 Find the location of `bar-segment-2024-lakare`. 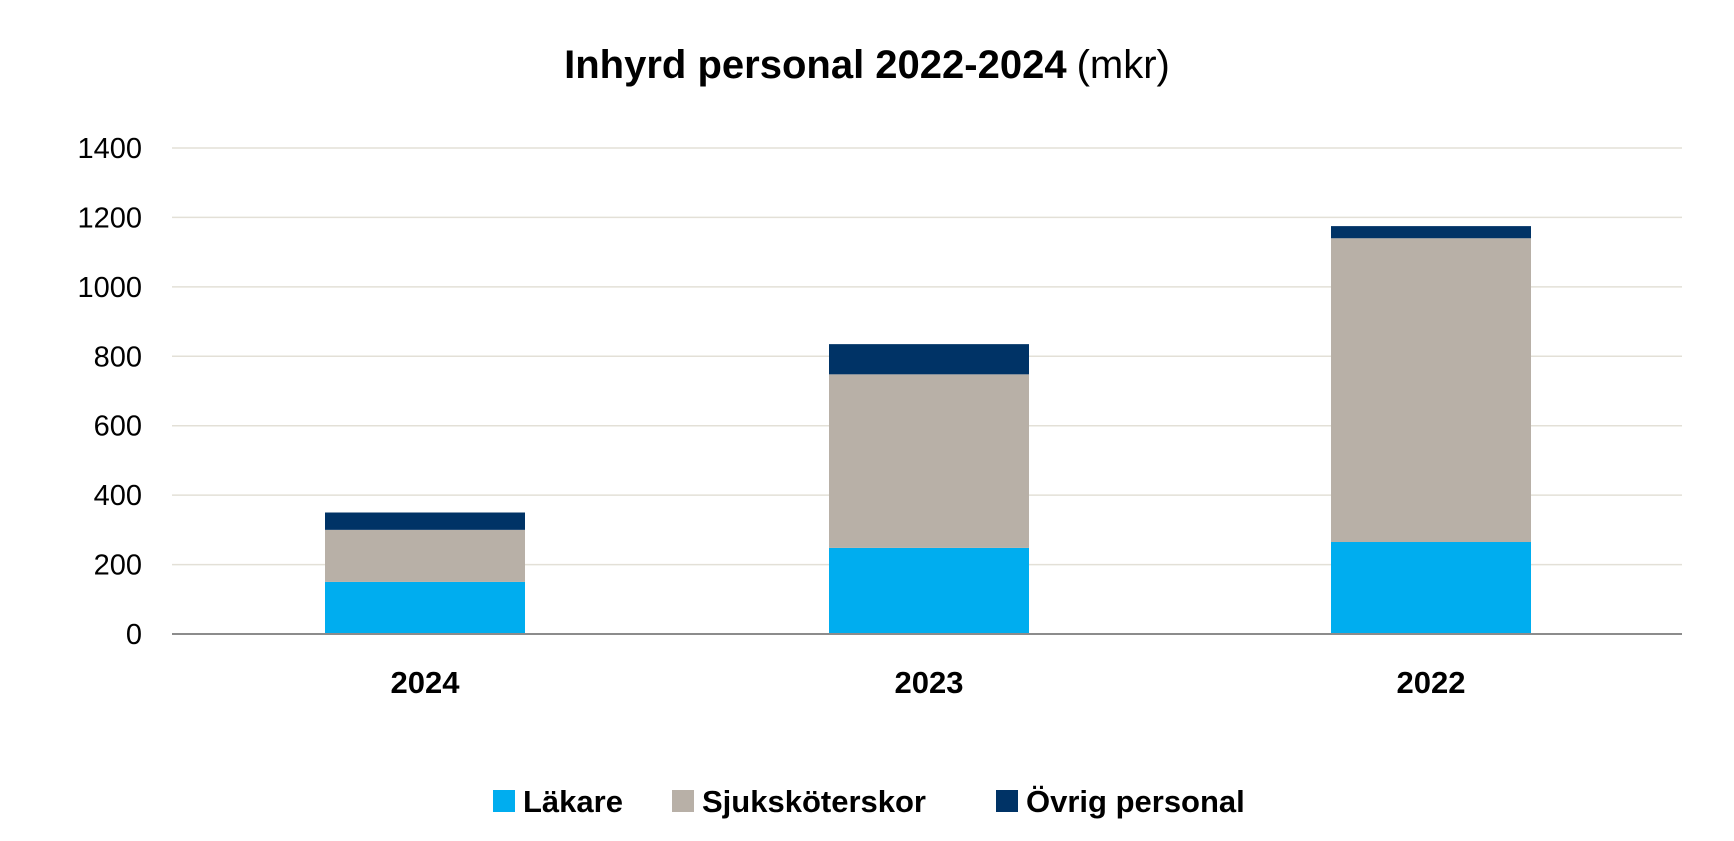

bar-segment-2024-lakare is located at coordinates (425, 607).